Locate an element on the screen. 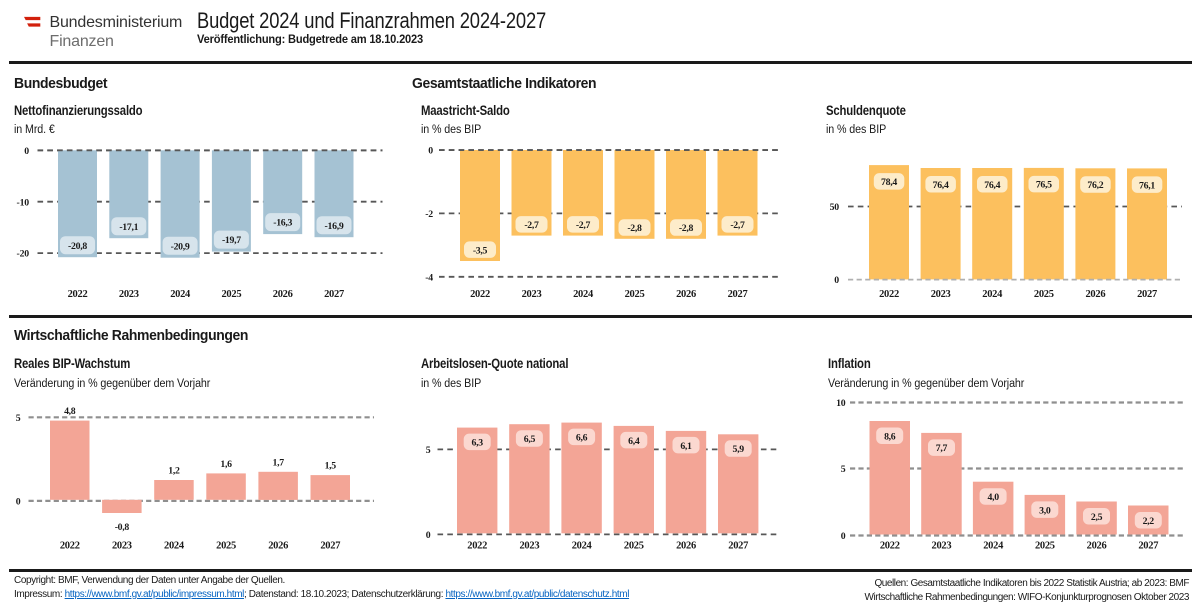 The height and width of the screenshot is (610, 1201). svg-text: 4,0 is located at coordinates (993, 497).